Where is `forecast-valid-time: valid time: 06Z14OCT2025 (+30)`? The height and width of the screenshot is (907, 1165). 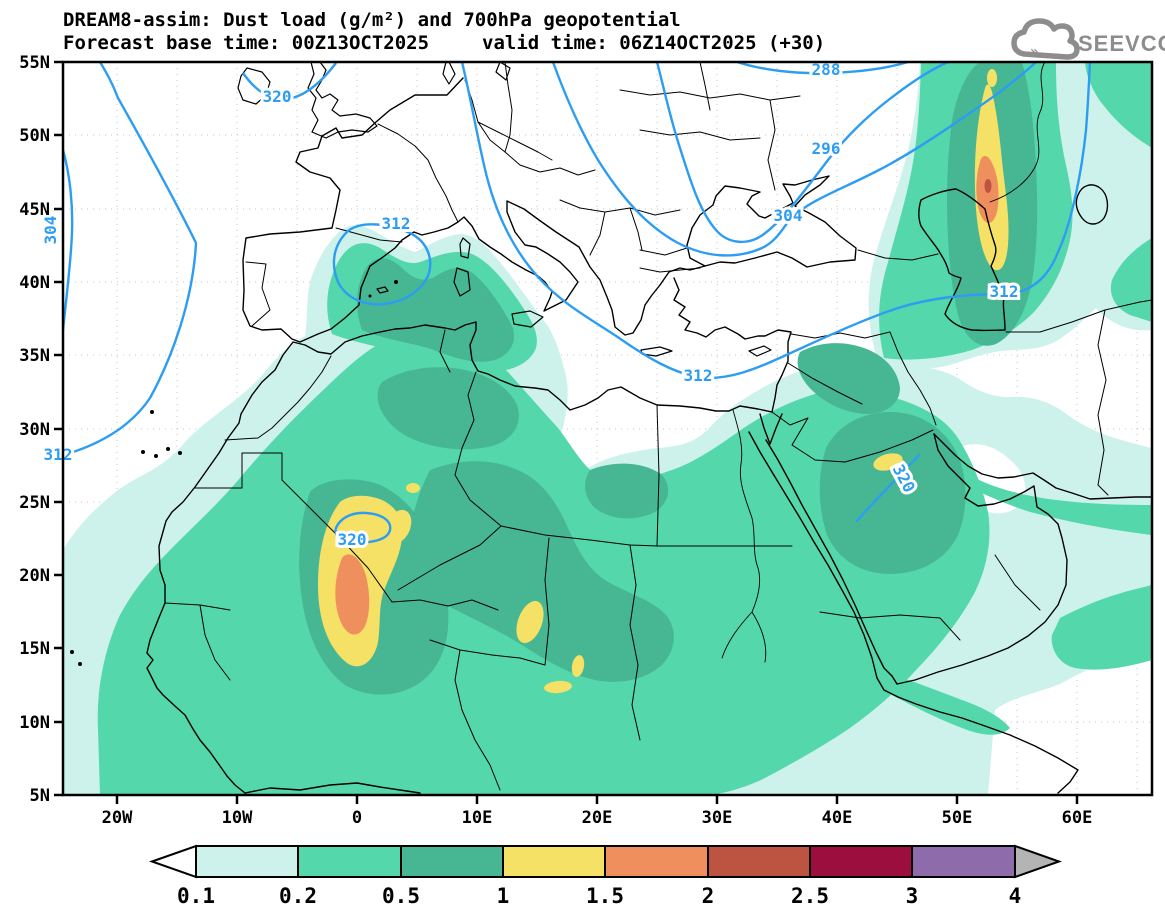
forecast-valid-time: valid time: 06Z14OCT2025 (+30) is located at coordinates (653, 43).